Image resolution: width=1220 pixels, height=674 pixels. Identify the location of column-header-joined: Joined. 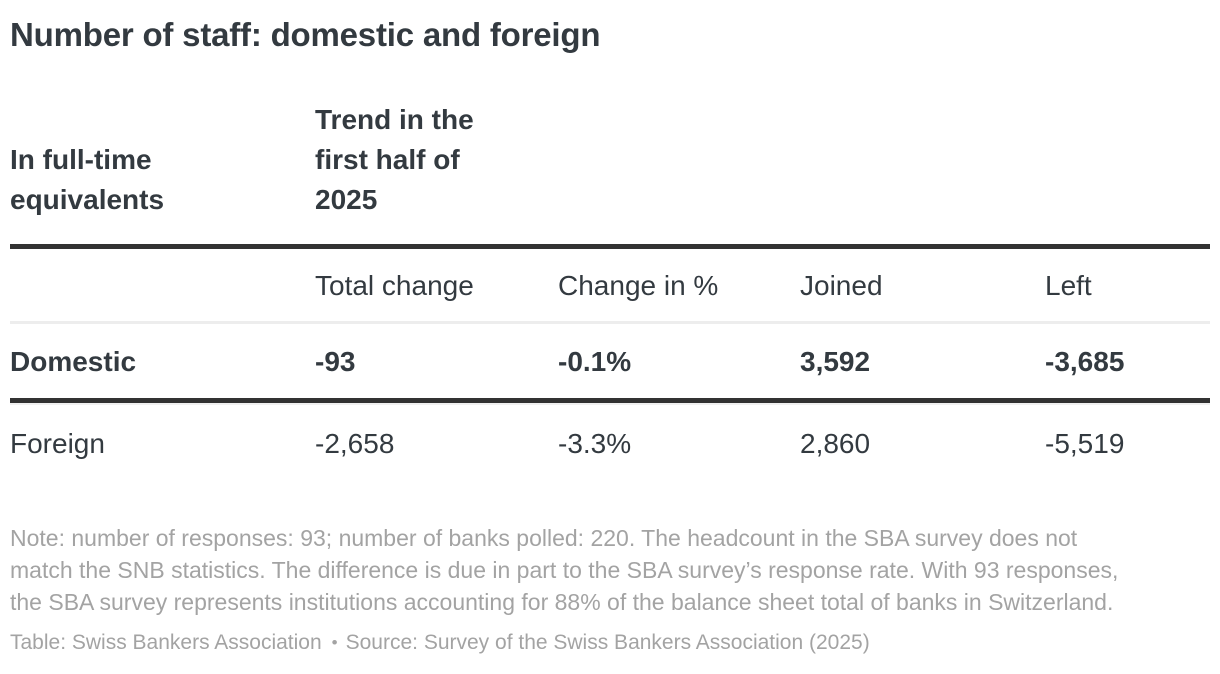
(841, 285).